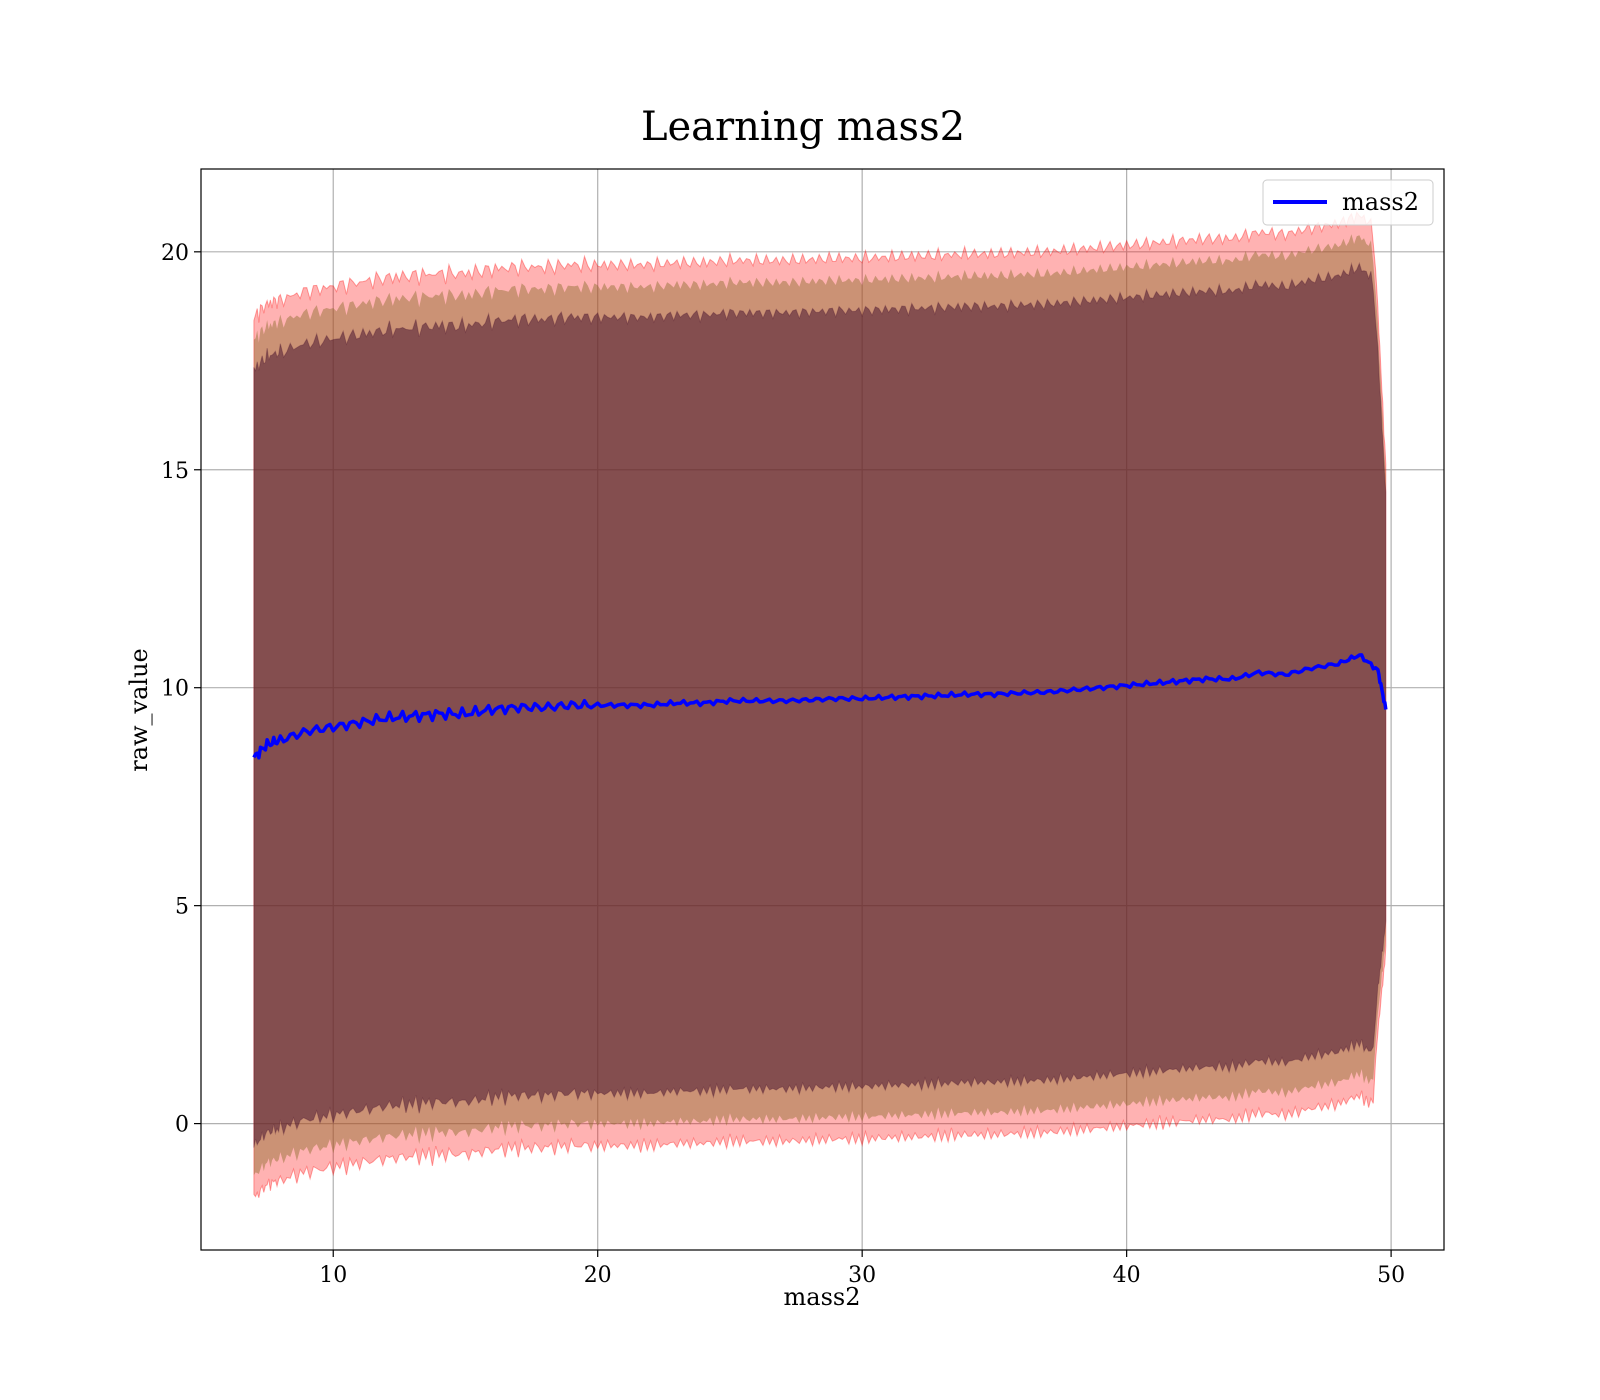  Describe the element at coordinates (175, 471) in the screenshot. I see `y-tick-label-3: 15` at that location.